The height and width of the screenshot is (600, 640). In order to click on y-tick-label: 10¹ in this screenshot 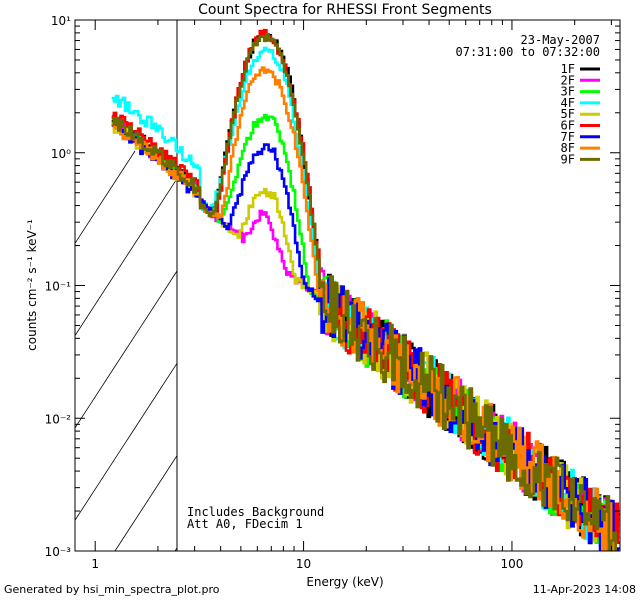, I will do `click(61, 21)`.